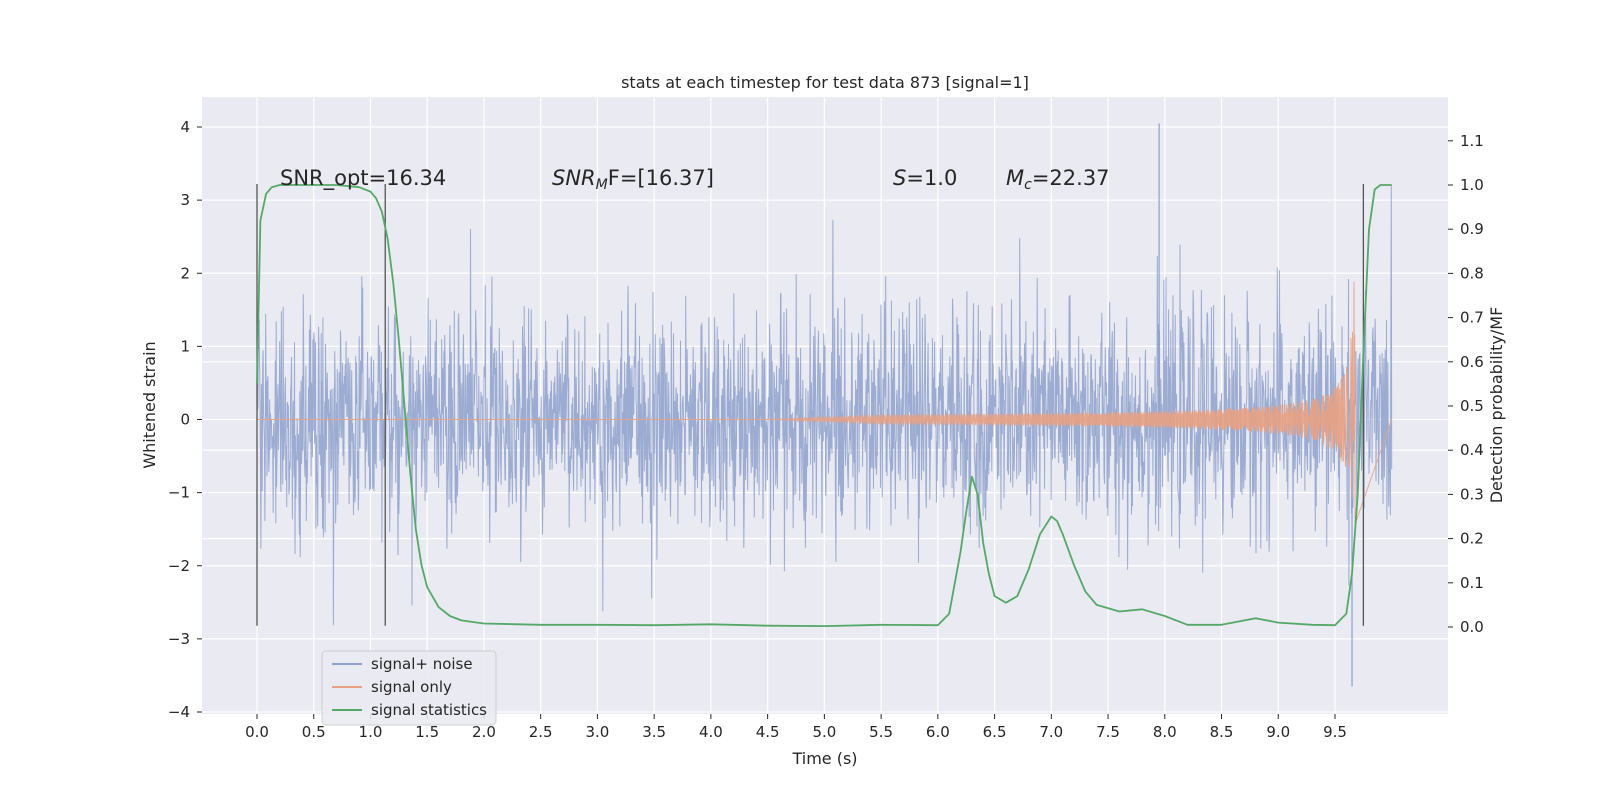 This screenshot has height=804, width=1600. I want to click on x-tick-label: 2.5, so click(541, 732).